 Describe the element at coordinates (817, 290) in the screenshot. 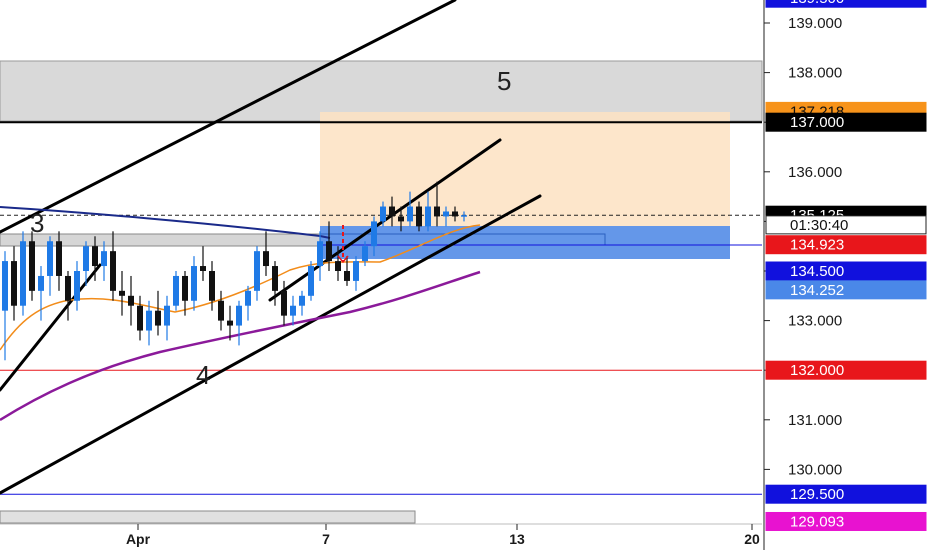

I see `price-tag-label: 134.252` at that location.